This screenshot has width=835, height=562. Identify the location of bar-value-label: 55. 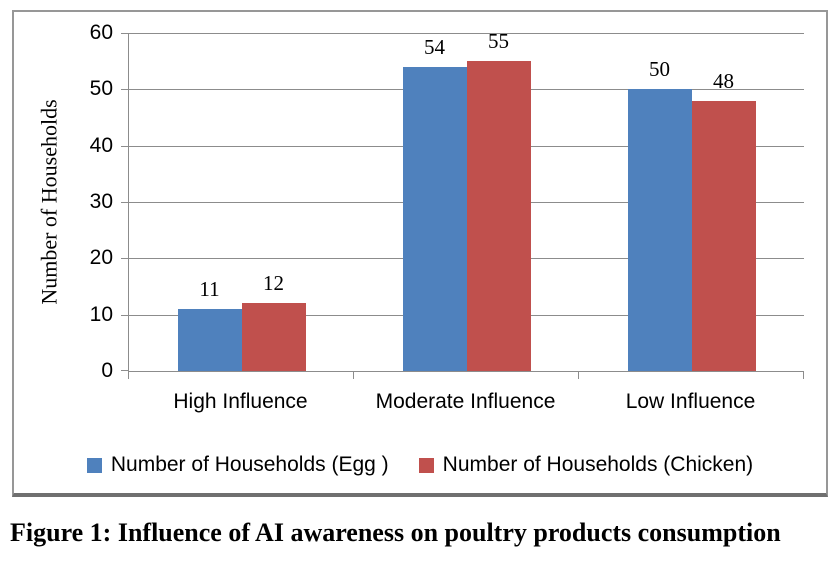
(498, 41).